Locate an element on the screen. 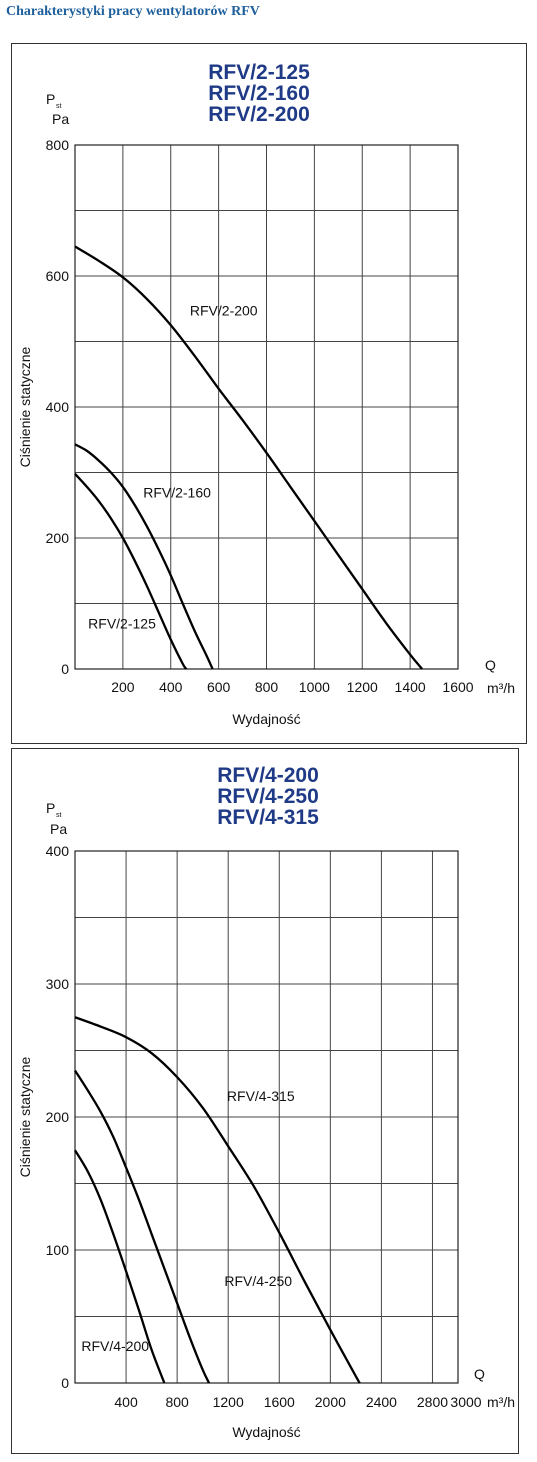 The width and height of the screenshot is (537, 1462). x-tick-label: 2800 is located at coordinates (432, 1402).